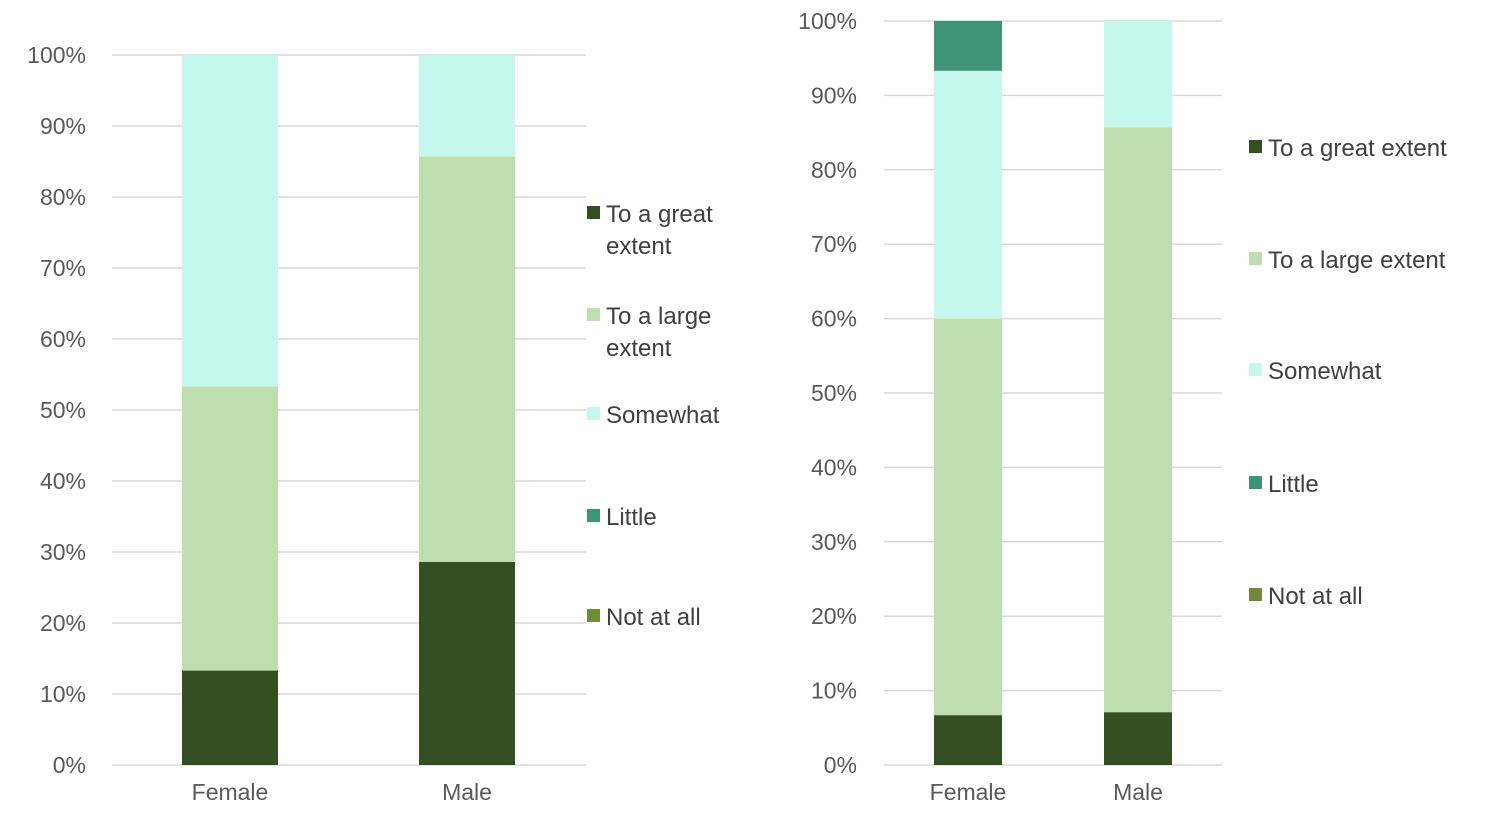 This screenshot has width=1488, height=815. What do you see at coordinates (658, 316) in the screenshot?
I see `legend-label: To a large` at bounding box center [658, 316].